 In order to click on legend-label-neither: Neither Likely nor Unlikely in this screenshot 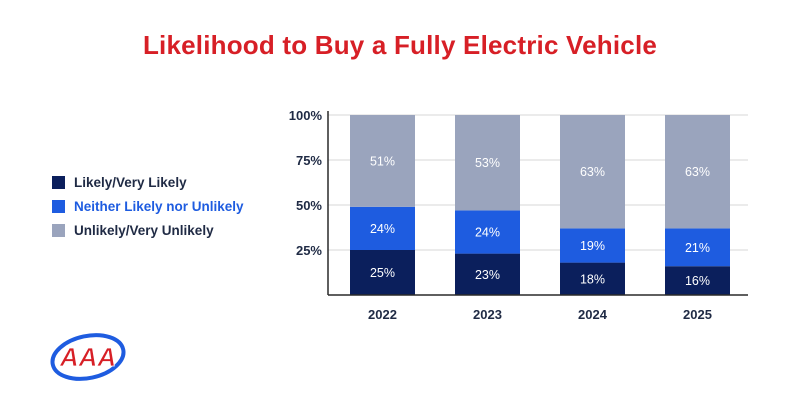, I will do `click(159, 206)`.